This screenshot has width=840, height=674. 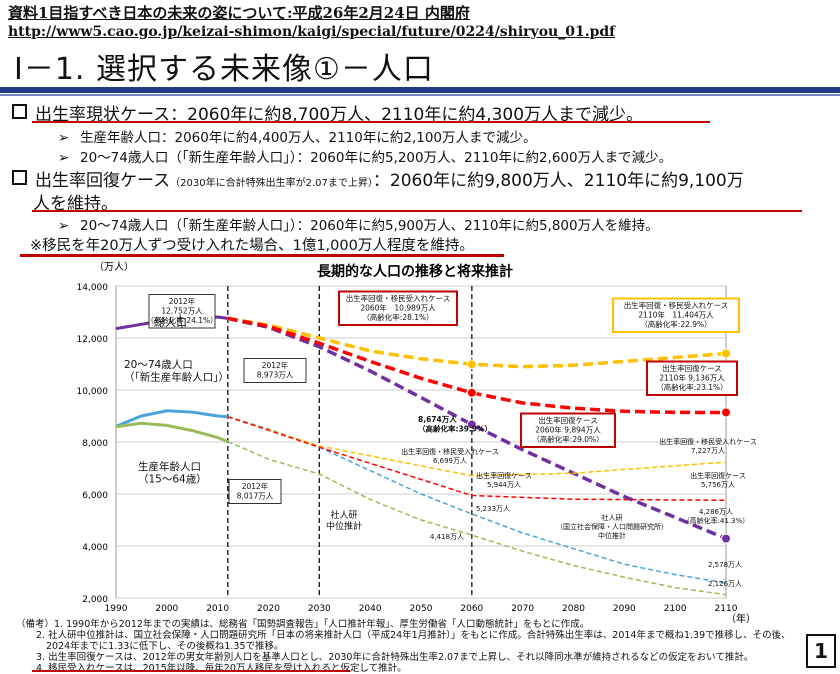 What do you see at coordinates (95, 548) in the screenshot?
I see `y-tick-label: 4,000` at bounding box center [95, 548].